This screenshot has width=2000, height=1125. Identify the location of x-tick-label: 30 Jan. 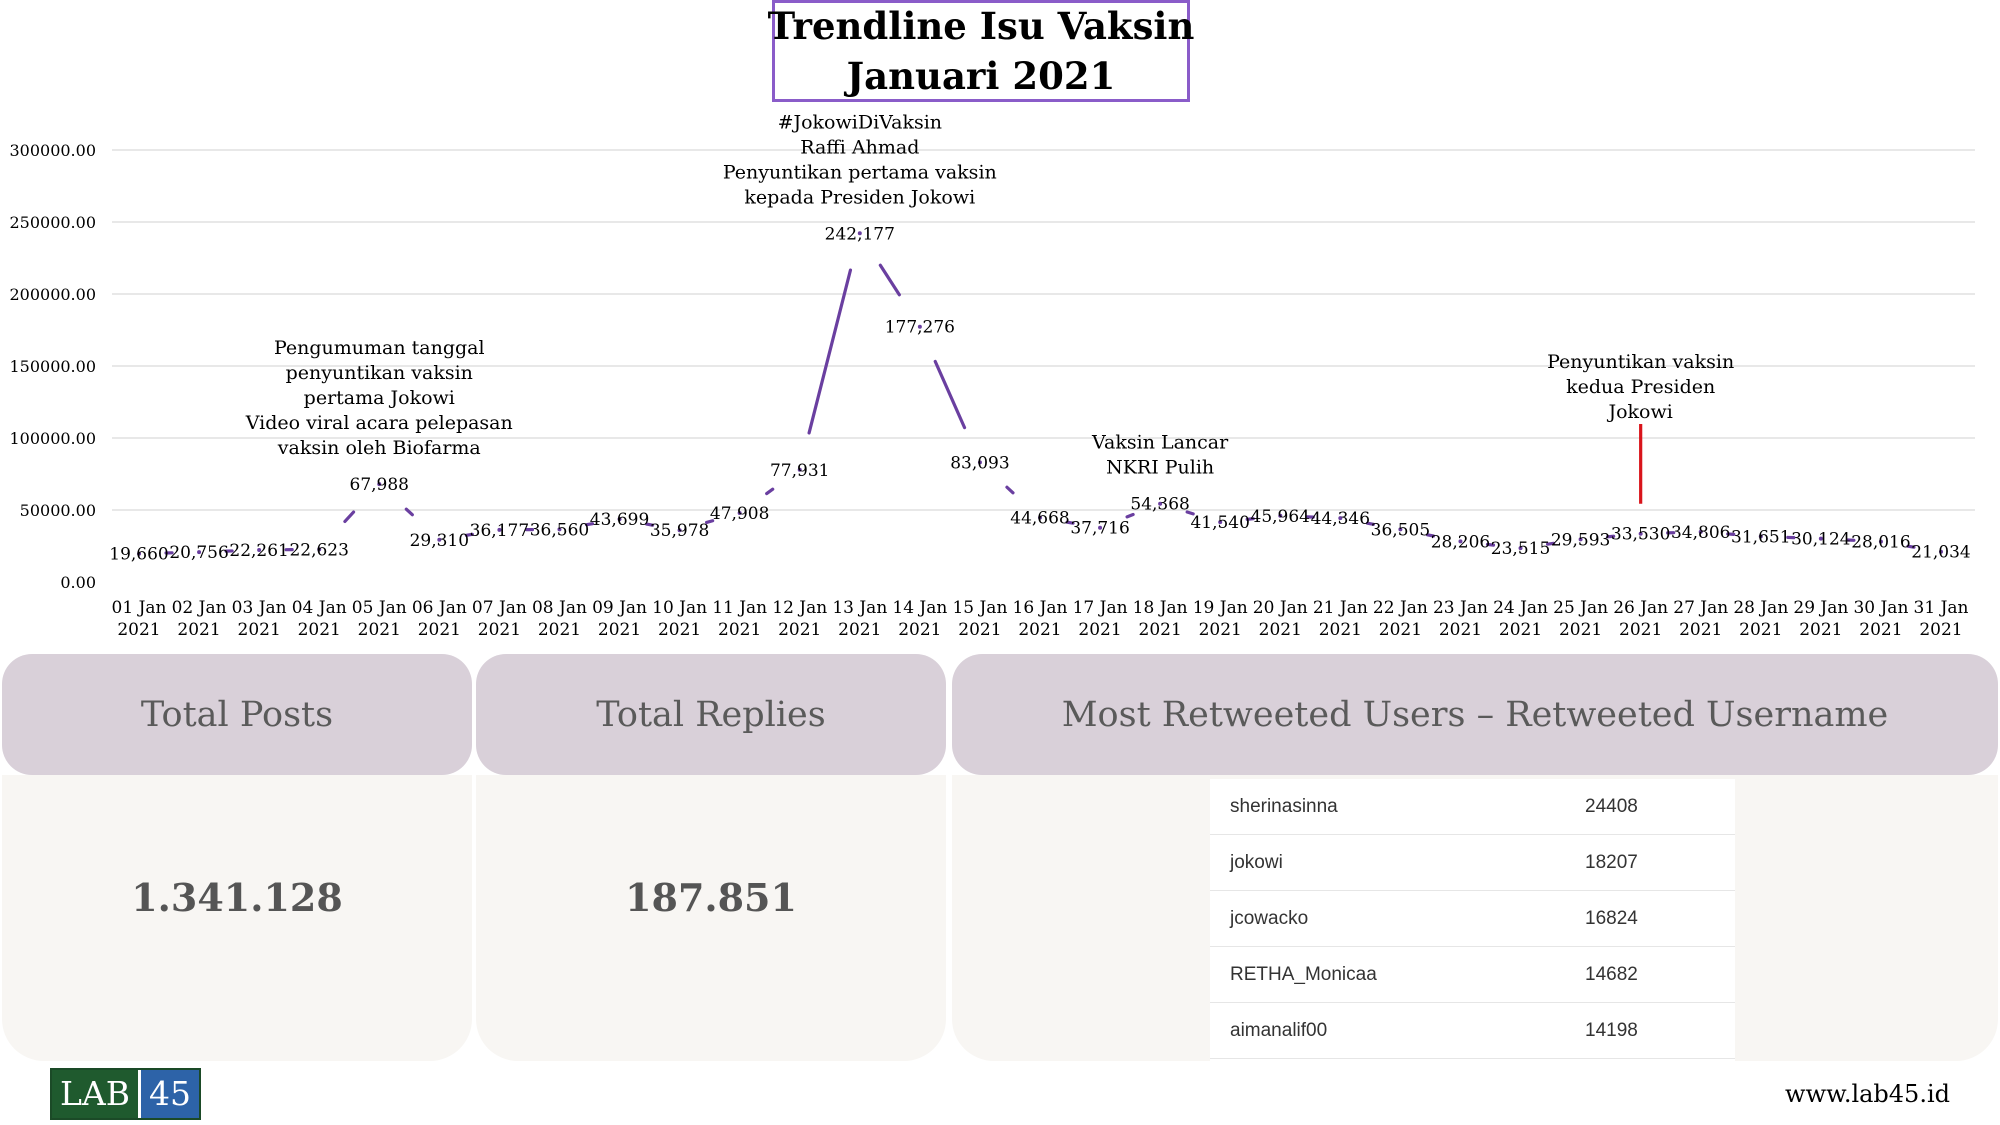
(1880, 608).